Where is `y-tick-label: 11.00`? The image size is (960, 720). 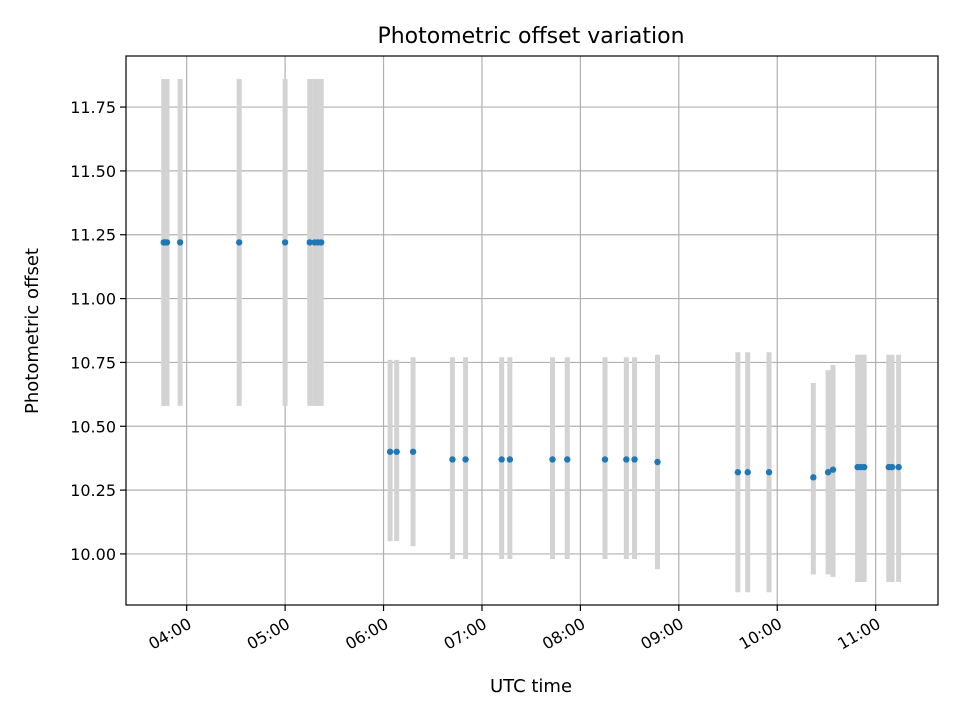
y-tick-label: 11.00 is located at coordinates (93, 299).